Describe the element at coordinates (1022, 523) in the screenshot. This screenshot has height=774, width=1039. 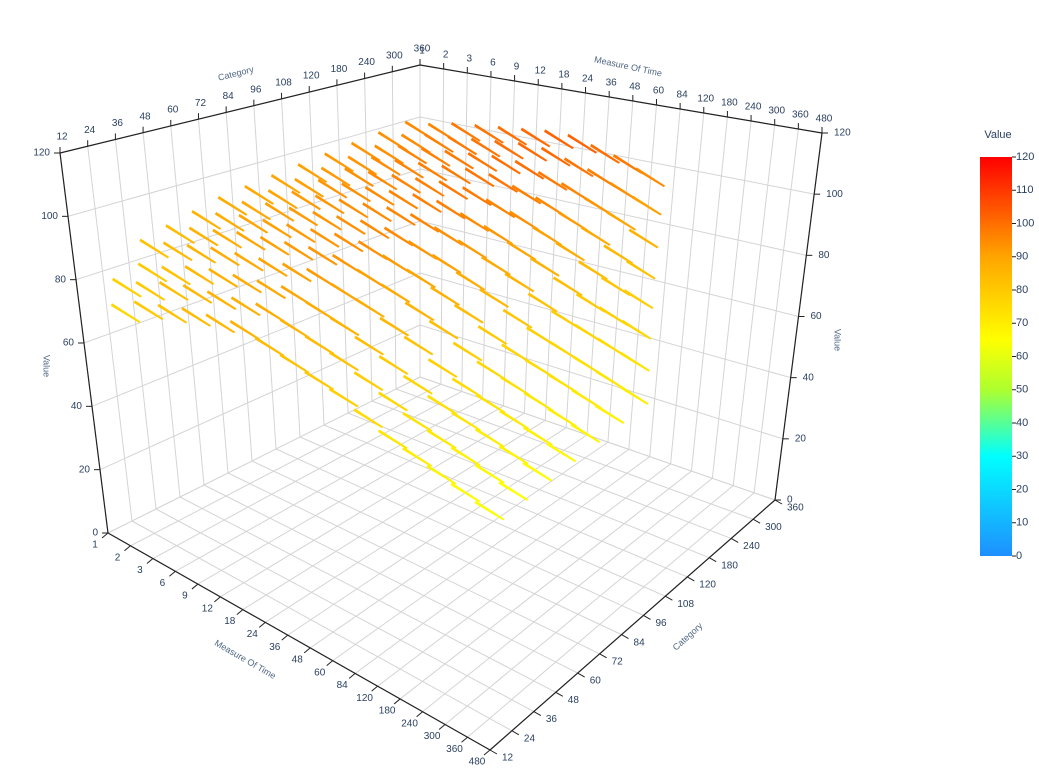
I see `colorbar-tick-label: 10` at that location.